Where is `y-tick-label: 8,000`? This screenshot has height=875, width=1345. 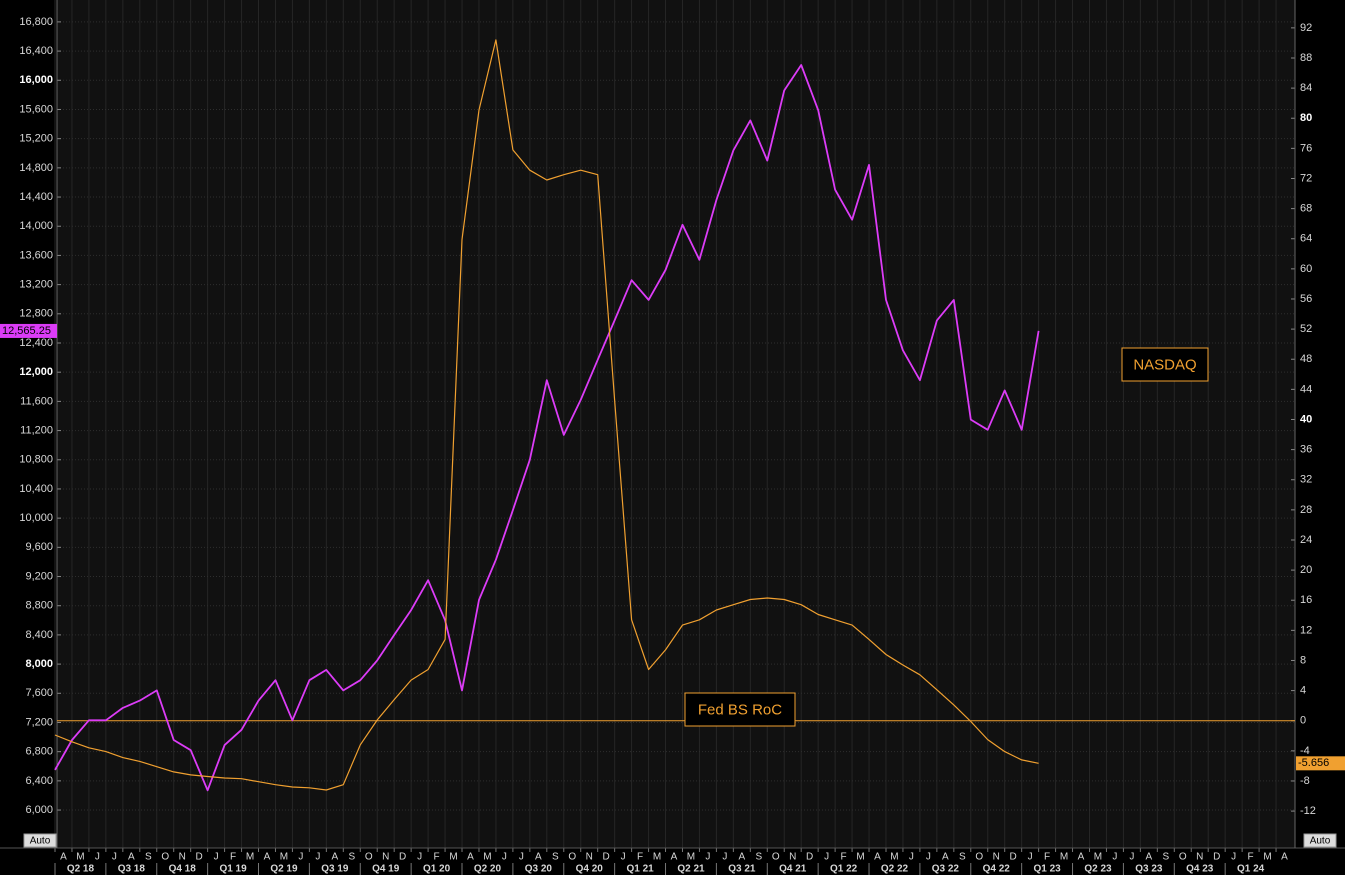 y-tick-label: 8,000 is located at coordinates (39, 664).